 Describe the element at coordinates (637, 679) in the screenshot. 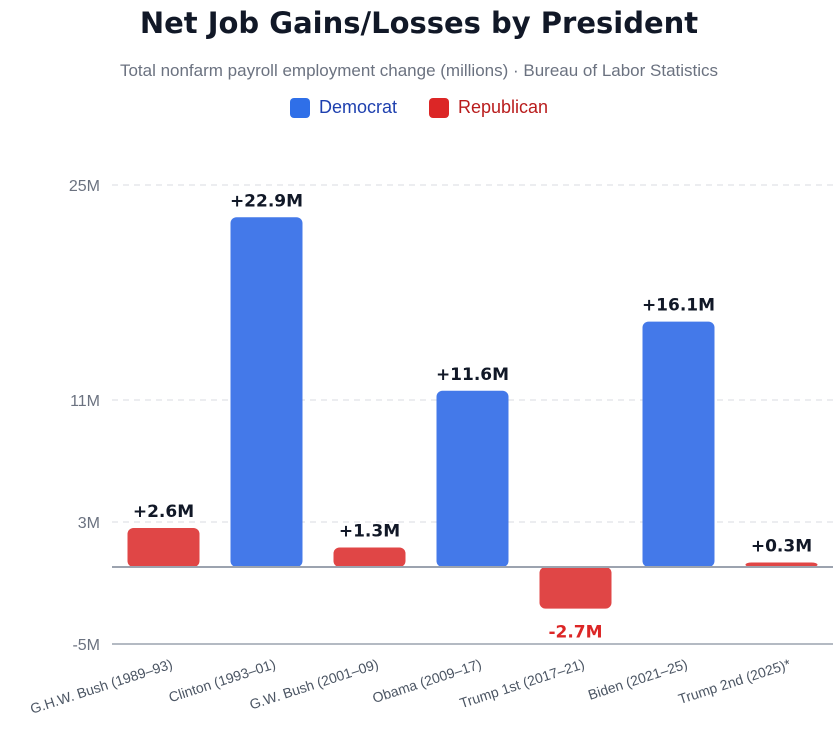

I see `x-tick-label-5: Biden (2021–25)` at that location.